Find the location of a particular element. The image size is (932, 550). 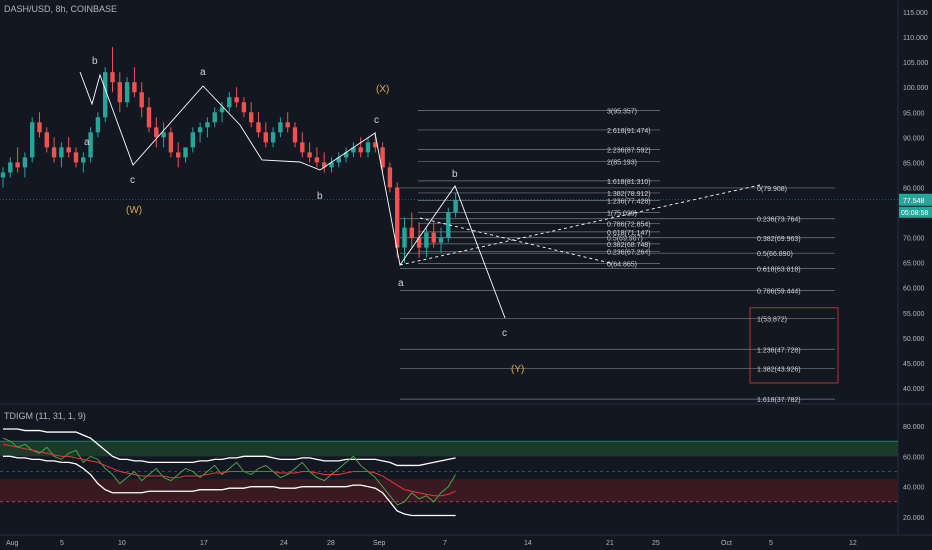

fib-label: 2.618(91.474) is located at coordinates (629, 131).